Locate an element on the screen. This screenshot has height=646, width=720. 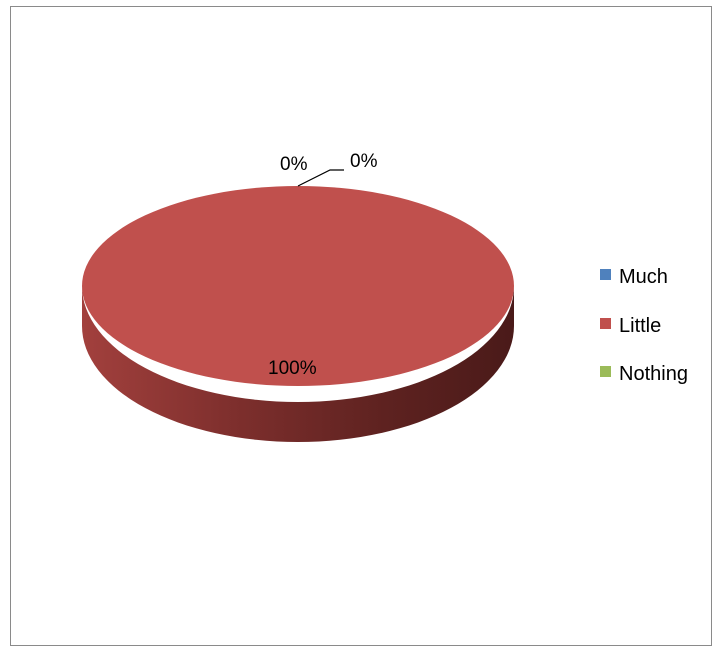
data-label-much: 0% is located at coordinates (294, 164).